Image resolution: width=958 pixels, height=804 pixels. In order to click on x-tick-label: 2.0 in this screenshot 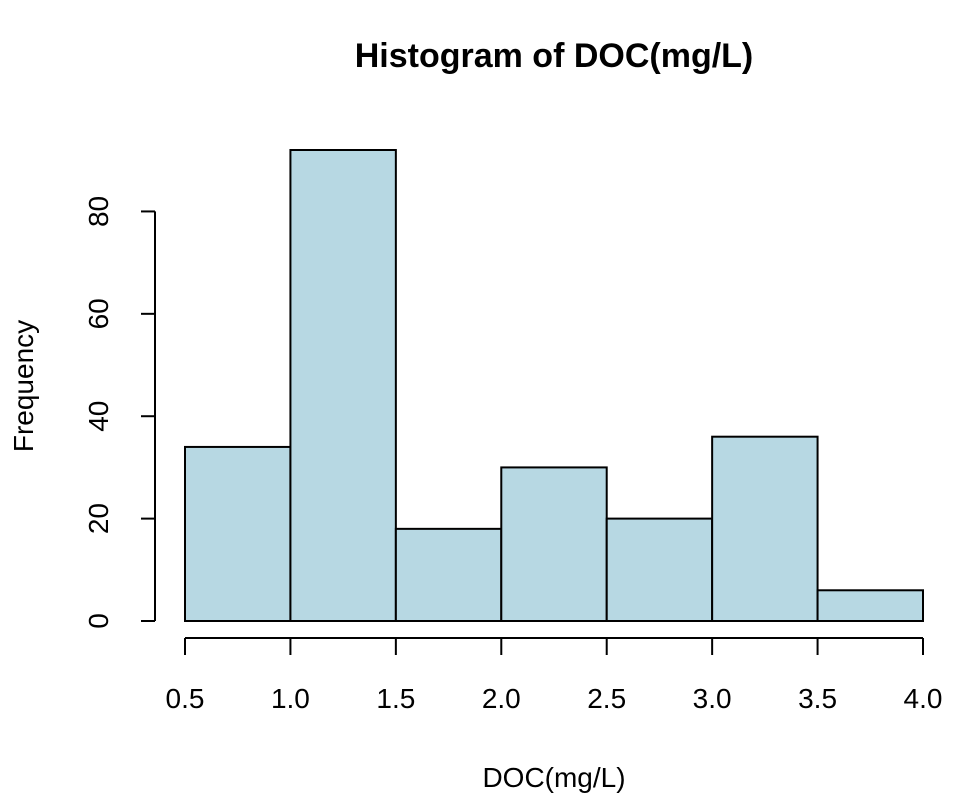, I will do `click(501, 698)`.